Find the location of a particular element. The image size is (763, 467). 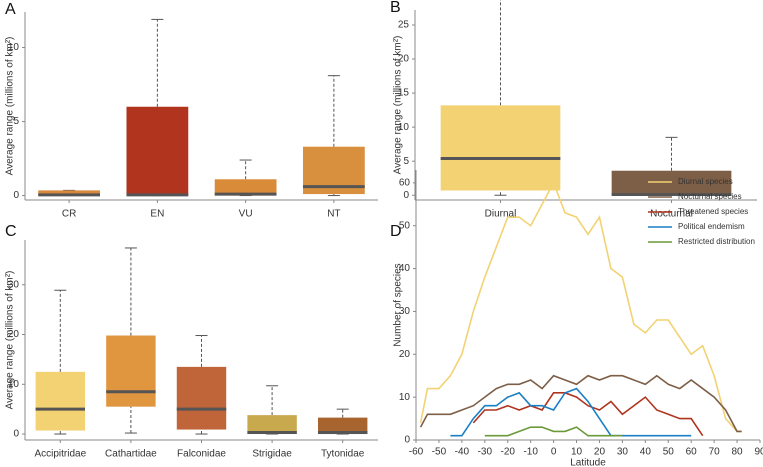

x-tick-label: 90 is located at coordinates (758, 452).